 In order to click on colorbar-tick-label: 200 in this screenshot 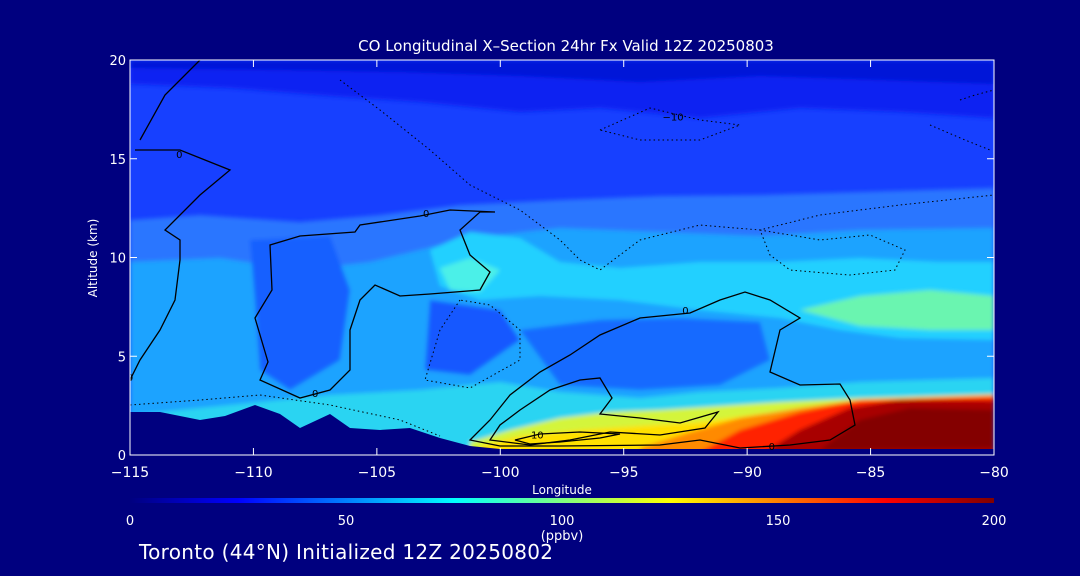, I will do `click(994, 521)`.